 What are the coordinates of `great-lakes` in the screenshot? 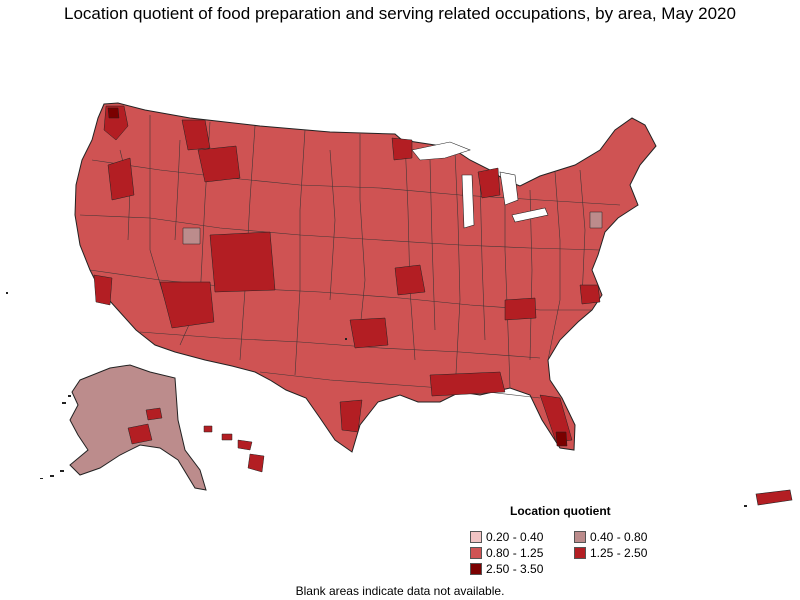 It's located at (480, 185).